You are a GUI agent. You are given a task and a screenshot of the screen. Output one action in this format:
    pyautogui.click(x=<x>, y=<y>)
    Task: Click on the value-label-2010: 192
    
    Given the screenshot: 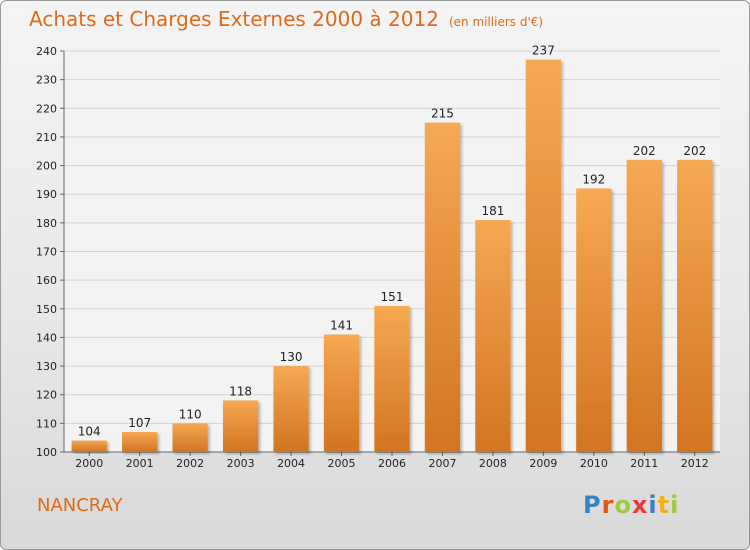 What is the action you would take?
    pyautogui.click(x=593, y=179)
    